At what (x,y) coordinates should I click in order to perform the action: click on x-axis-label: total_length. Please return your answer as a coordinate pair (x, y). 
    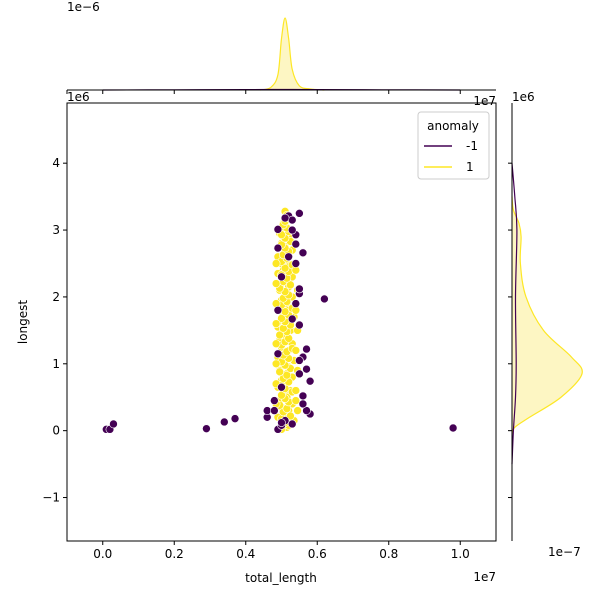
    Looking at the image, I should click on (281, 578).